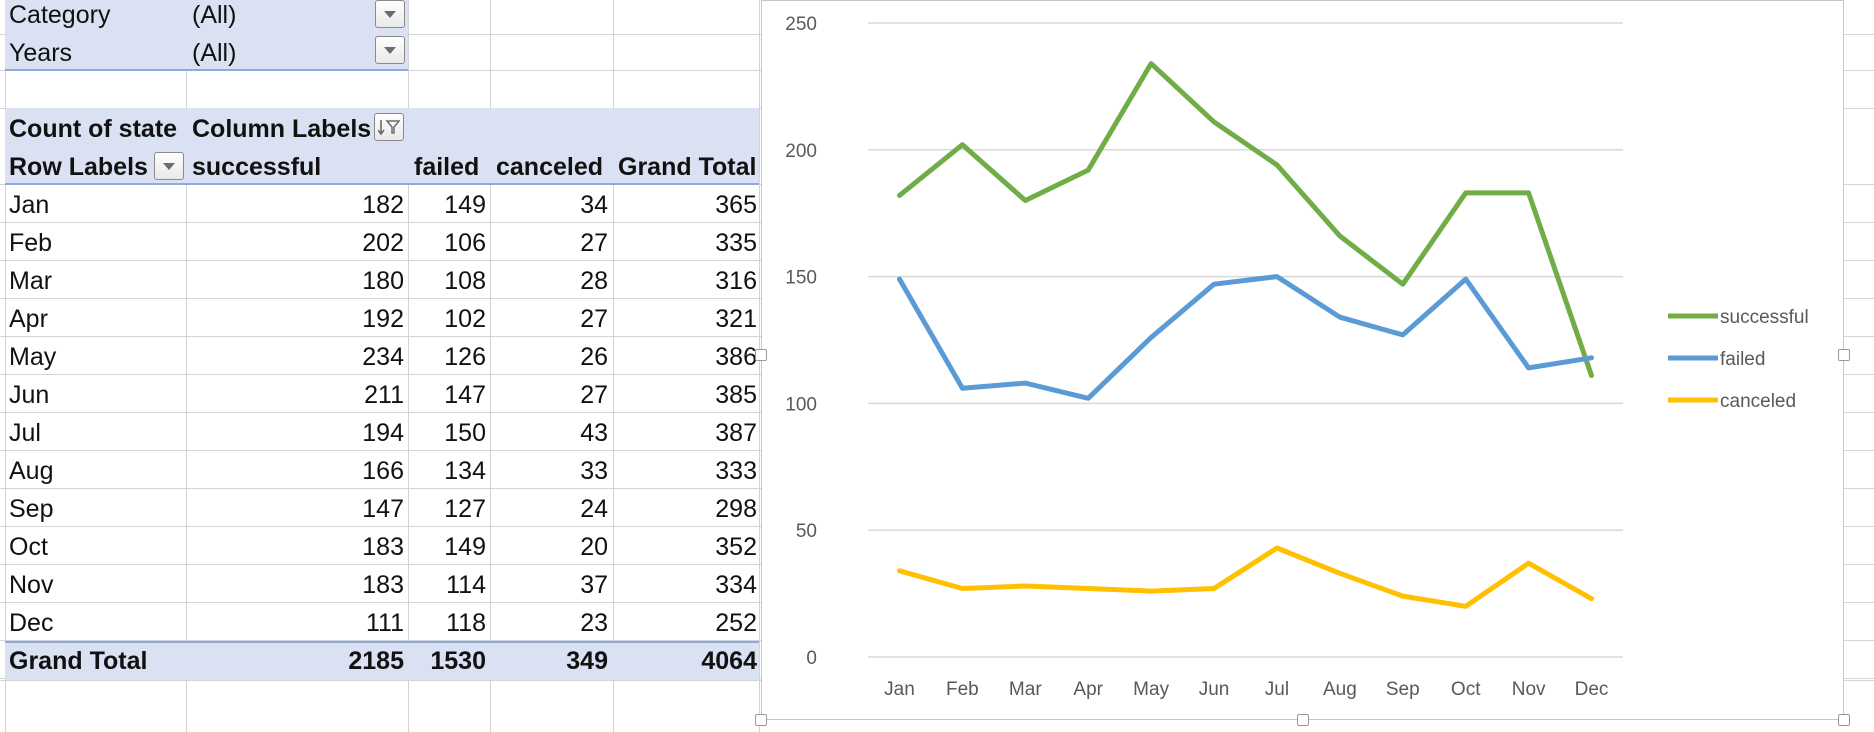  Describe the element at coordinates (382, 184) in the screenshot. I see `pivot-header-underline` at that location.